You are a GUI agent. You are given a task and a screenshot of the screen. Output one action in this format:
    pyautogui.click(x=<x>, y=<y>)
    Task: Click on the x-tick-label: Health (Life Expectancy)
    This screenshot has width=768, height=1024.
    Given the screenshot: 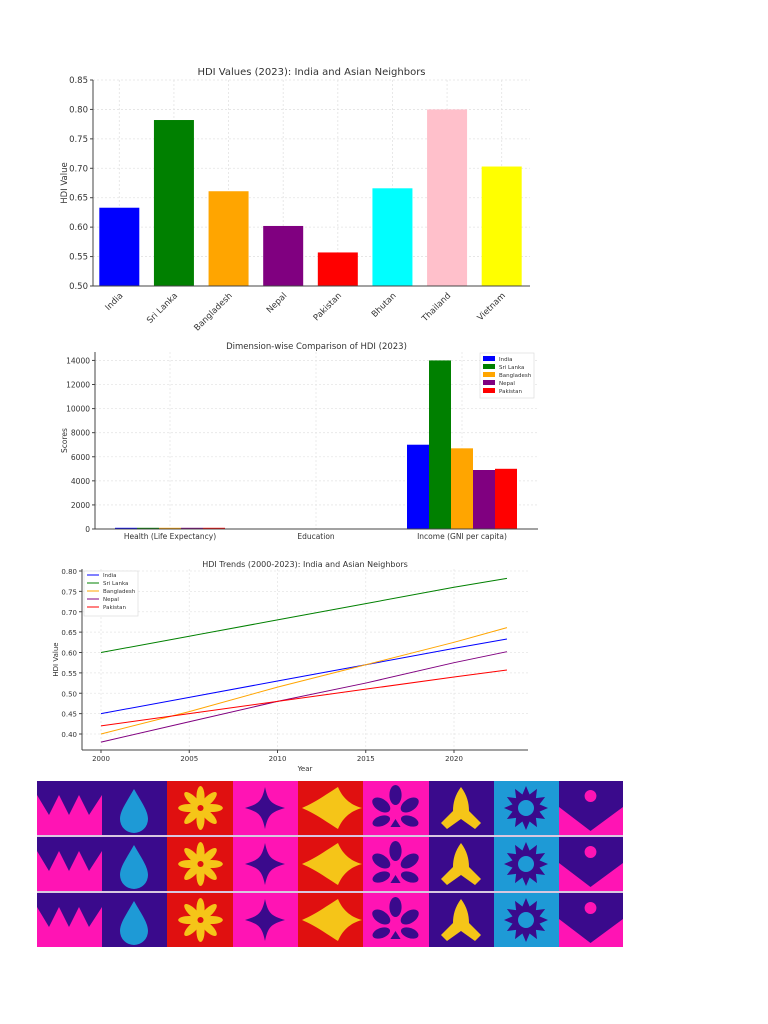 What is the action you would take?
    pyautogui.click(x=170, y=536)
    